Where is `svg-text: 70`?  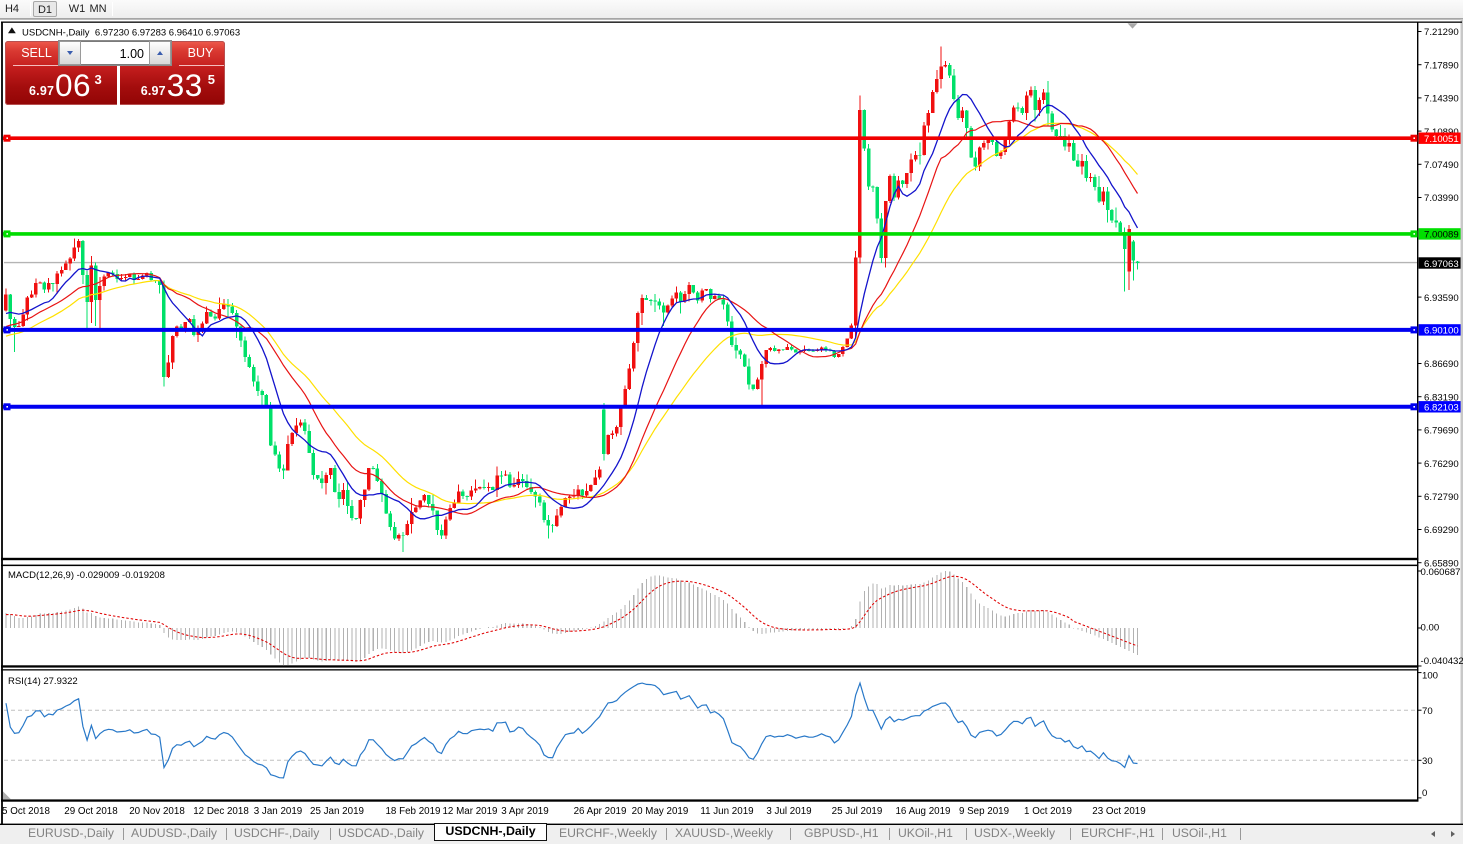 svg-text: 70 is located at coordinates (1427, 711).